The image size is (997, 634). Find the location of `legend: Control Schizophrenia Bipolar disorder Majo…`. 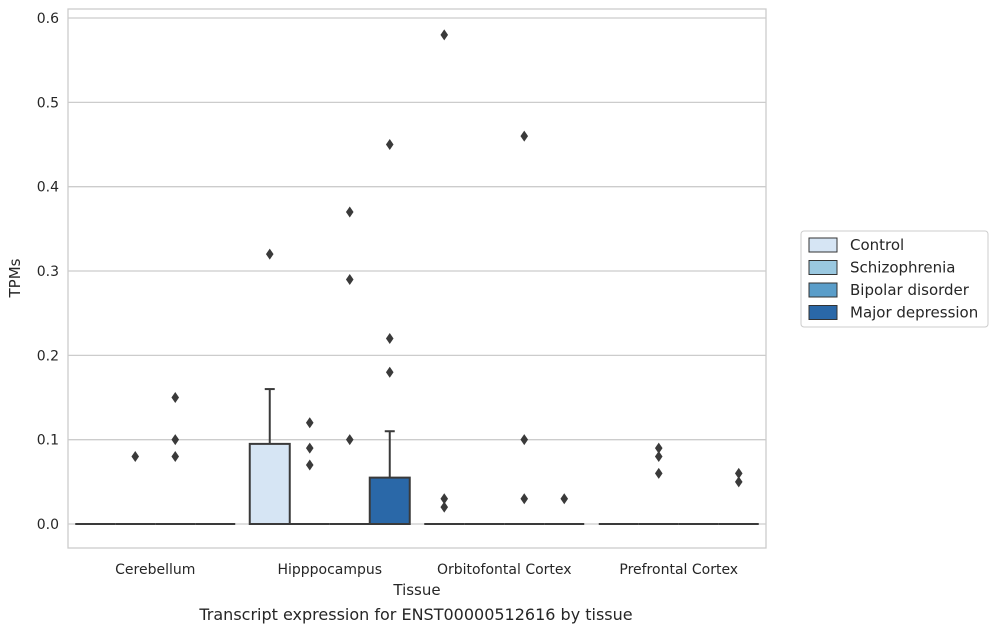

legend: Control Schizophrenia Bipolar disorder Majo… is located at coordinates (894, 279).